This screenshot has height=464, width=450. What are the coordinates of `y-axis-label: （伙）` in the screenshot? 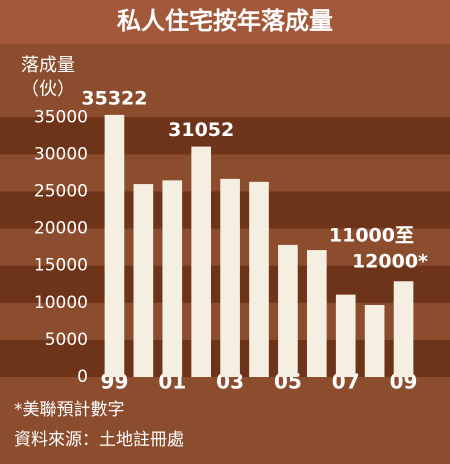 It's located at (48, 89).